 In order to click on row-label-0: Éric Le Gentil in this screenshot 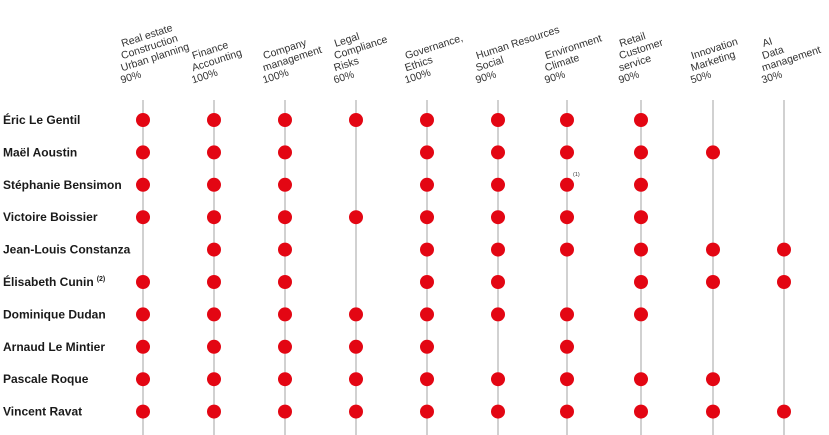, I will do `click(41, 119)`.